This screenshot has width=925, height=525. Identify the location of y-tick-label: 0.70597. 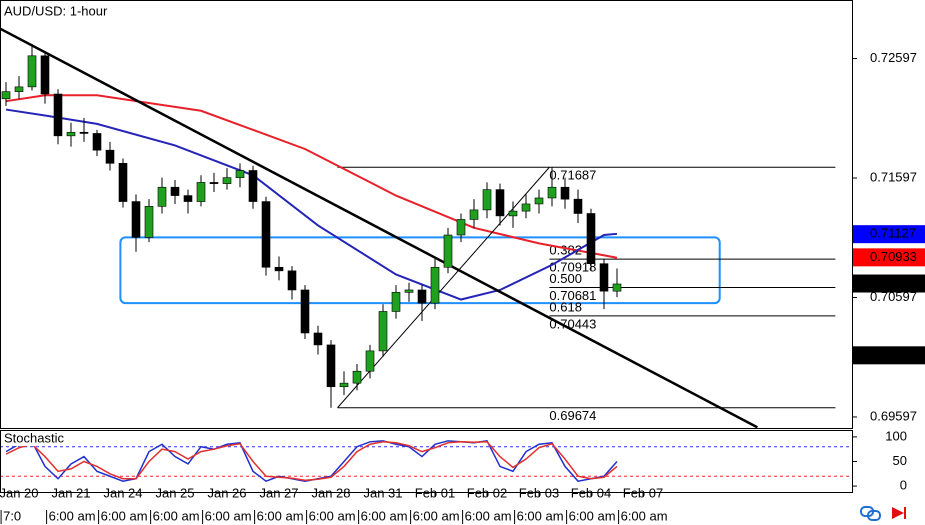
(893, 296).